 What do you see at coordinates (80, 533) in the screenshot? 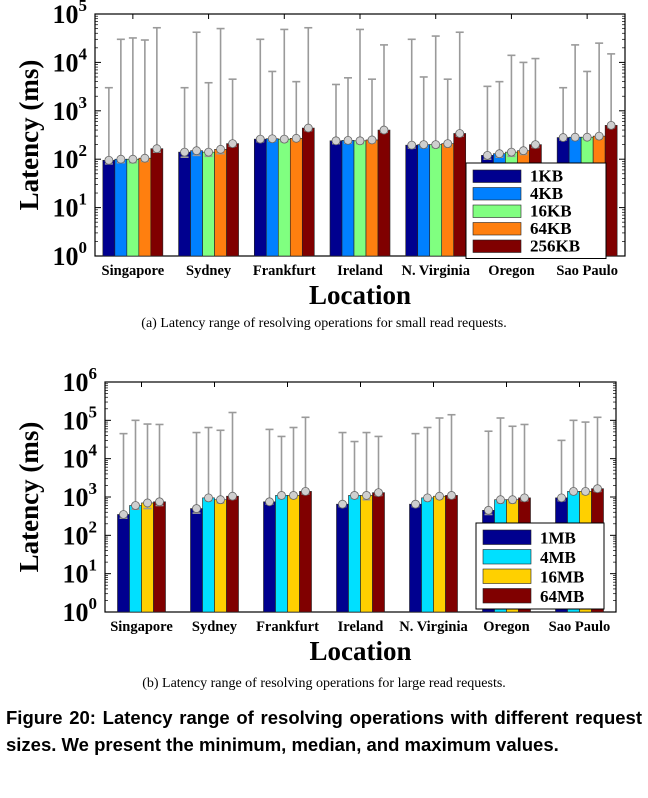
I see `y-tick-label: 10²` at bounding box center [80, 533].